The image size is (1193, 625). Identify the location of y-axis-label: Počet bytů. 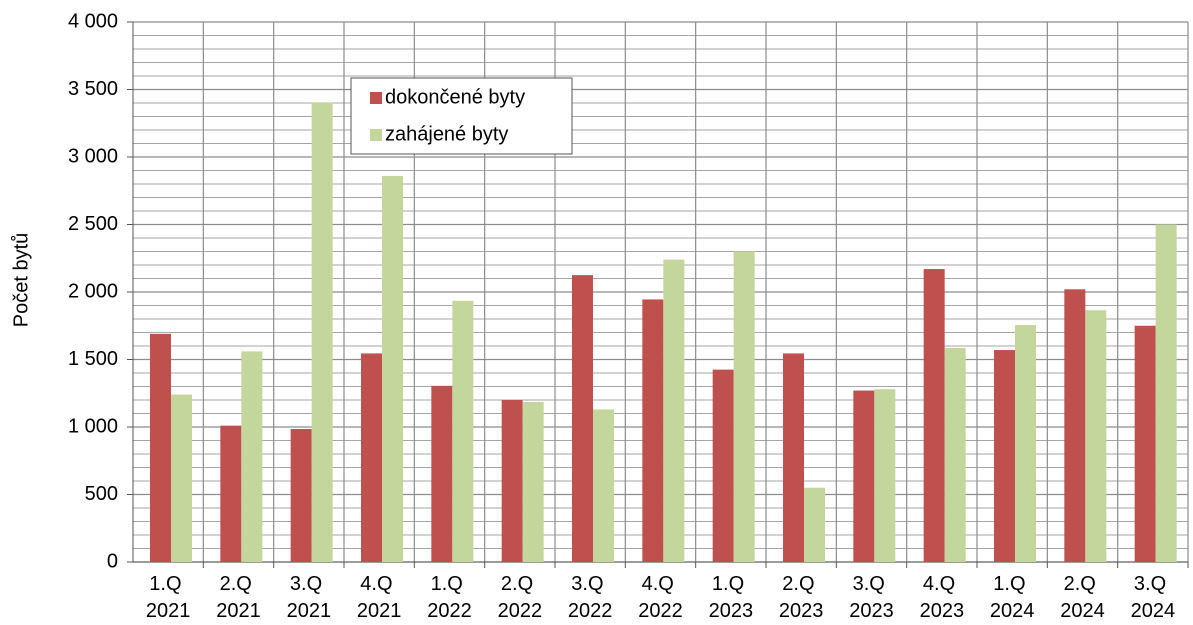
(21, 280).